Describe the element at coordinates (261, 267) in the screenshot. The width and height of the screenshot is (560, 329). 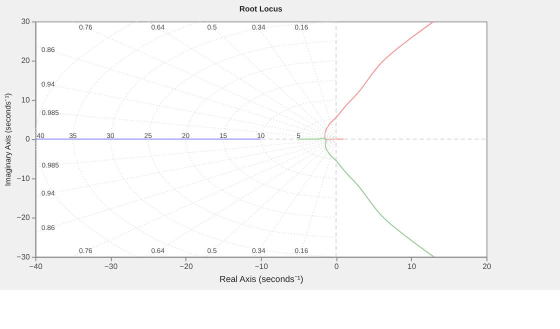
I see `x-tick-label: −10` at that location.